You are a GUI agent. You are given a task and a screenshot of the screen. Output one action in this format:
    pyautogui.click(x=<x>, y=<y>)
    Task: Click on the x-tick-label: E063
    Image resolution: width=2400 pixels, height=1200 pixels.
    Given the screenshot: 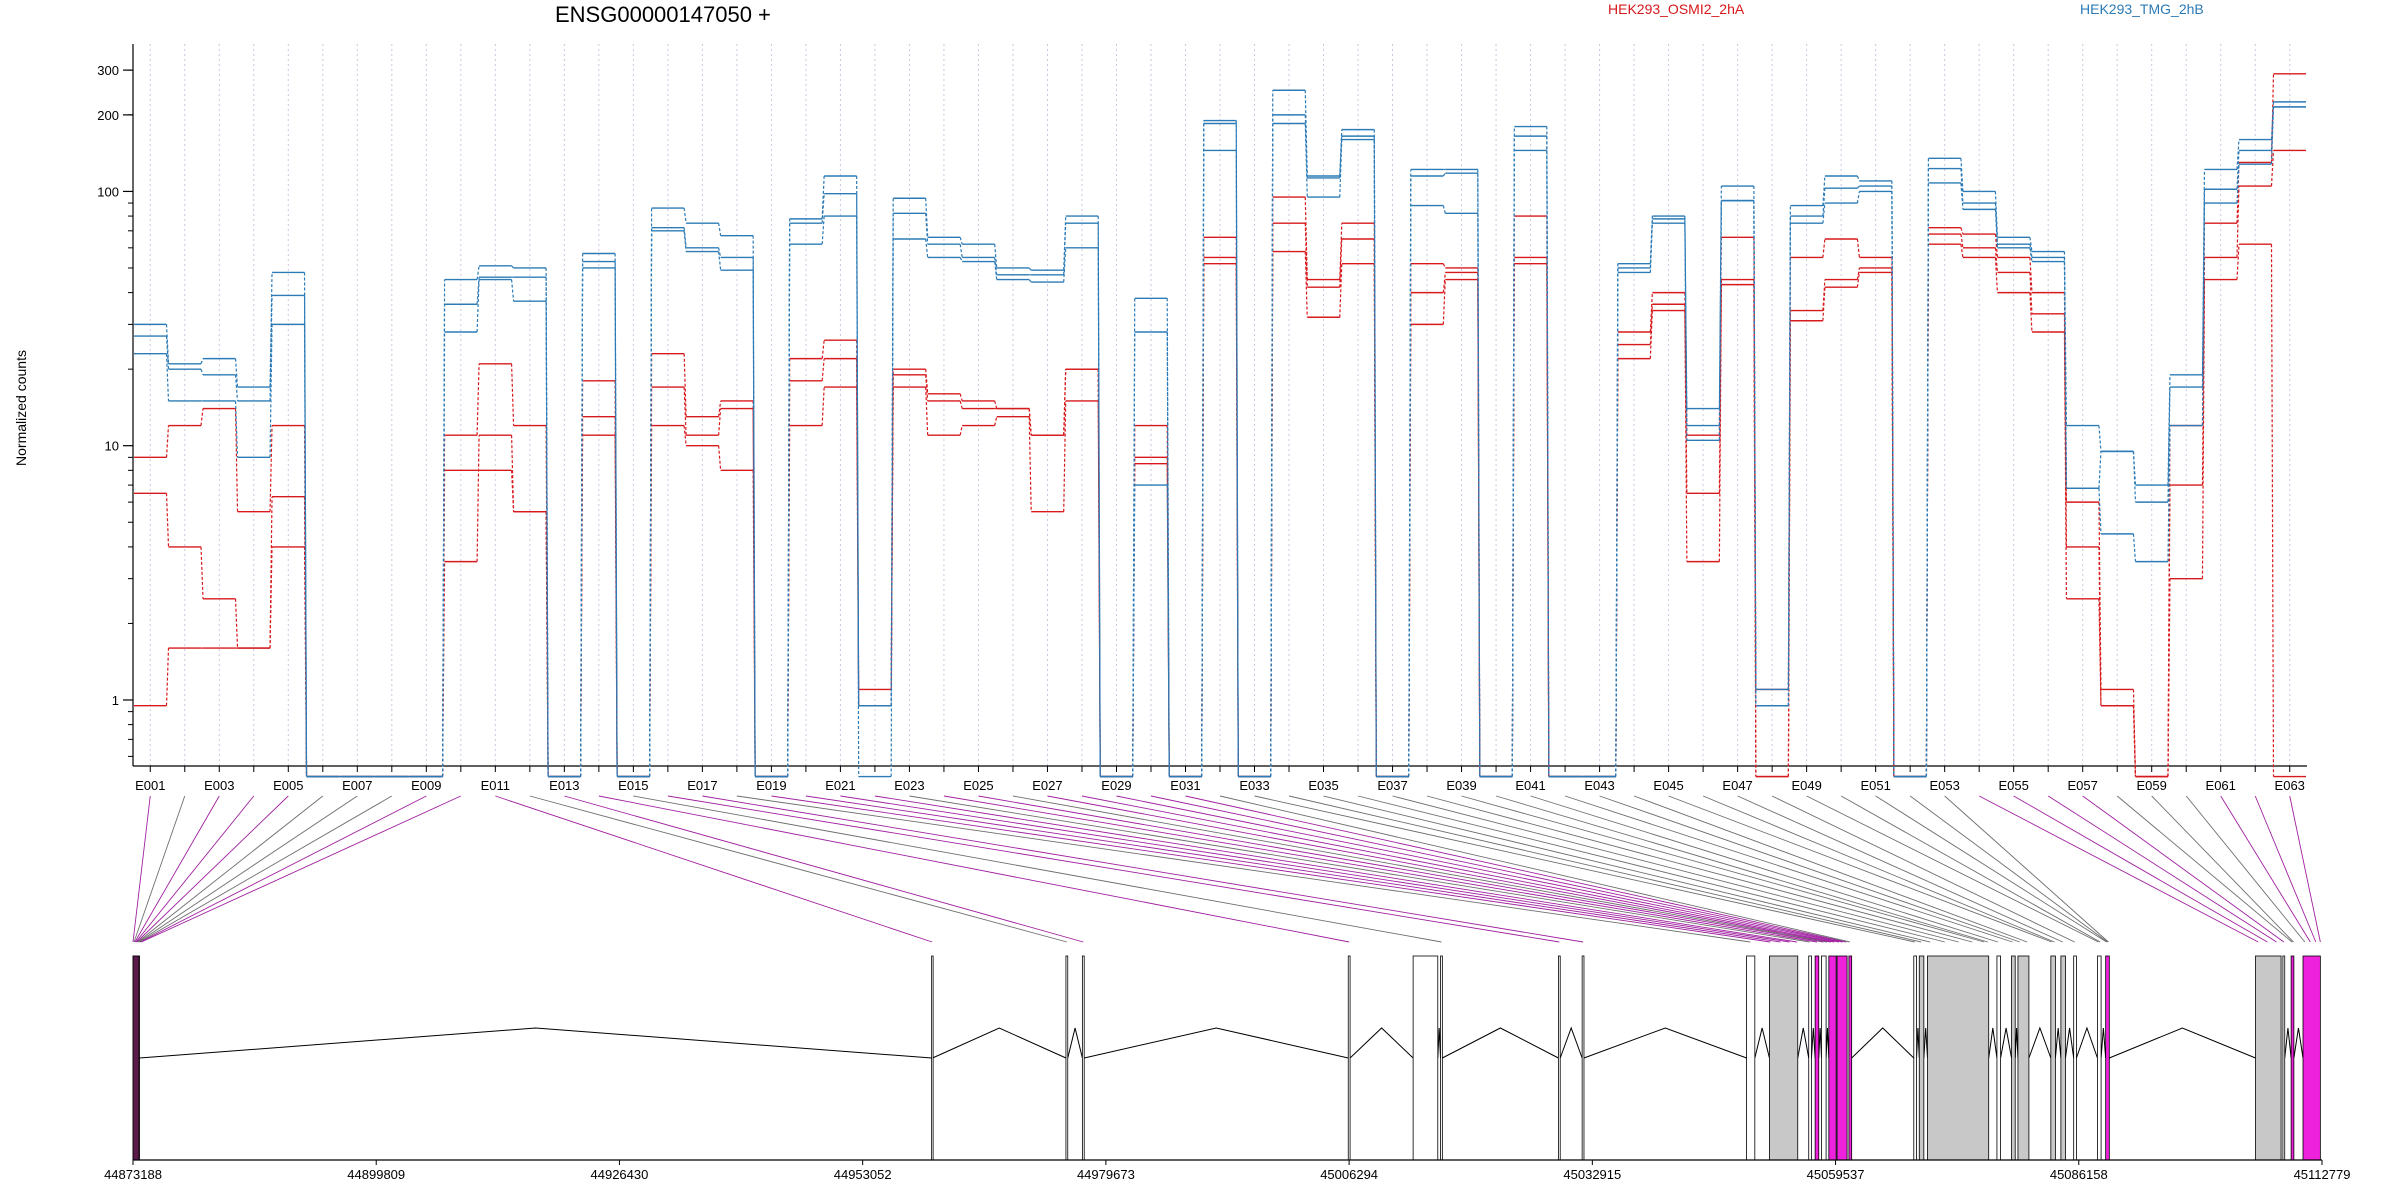 What is the action you would take?
    pyautogui.click(x=2290, y=785)
    